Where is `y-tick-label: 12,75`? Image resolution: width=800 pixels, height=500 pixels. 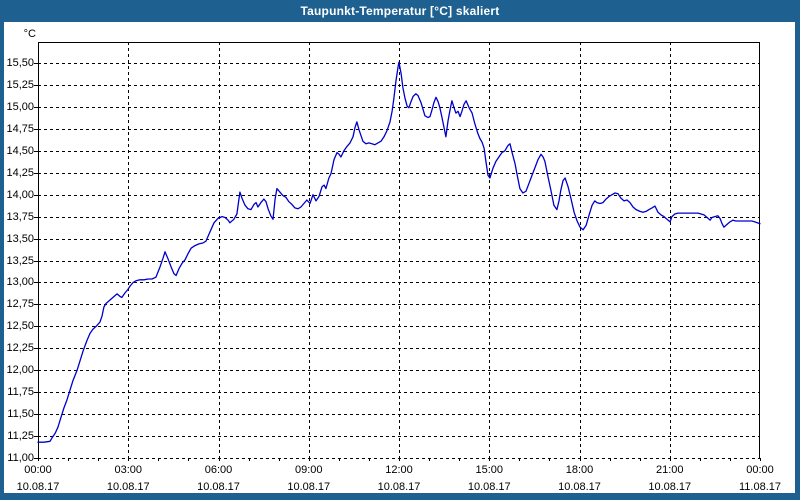
y-tick-label: 12,75 is located at coordinates (20, 304).